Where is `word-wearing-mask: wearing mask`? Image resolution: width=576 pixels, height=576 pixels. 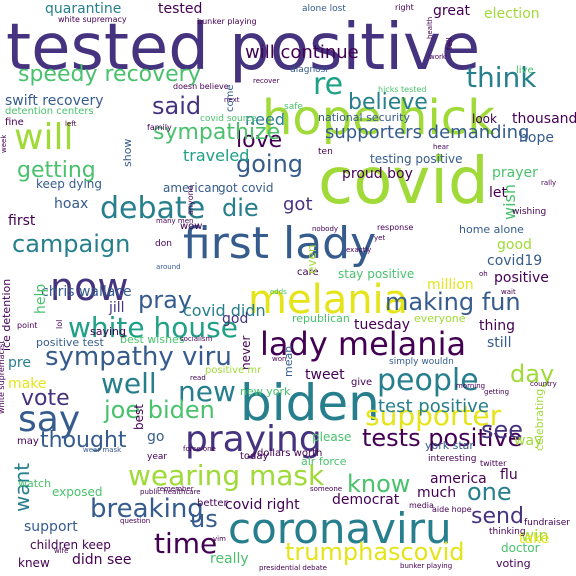
word-wearing-mask: wearing mask is located at coordinates (226, 475).